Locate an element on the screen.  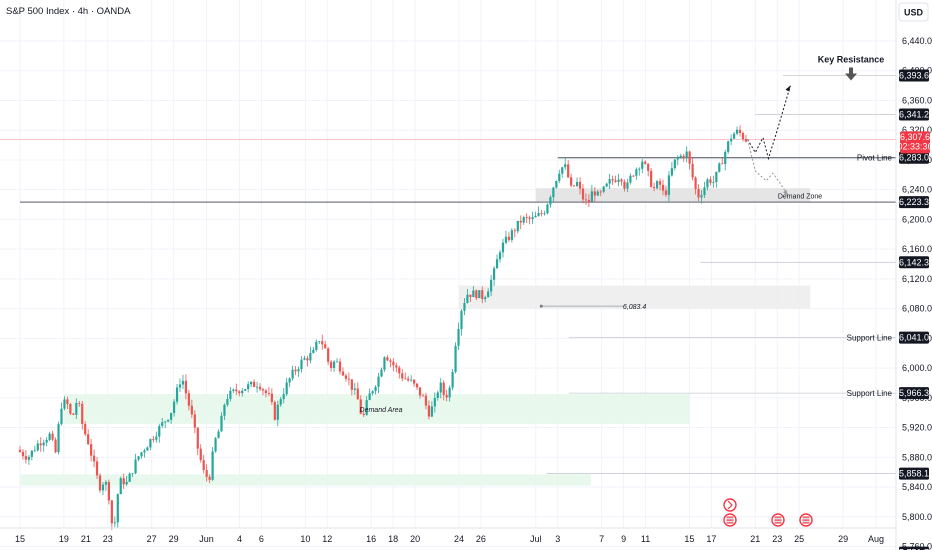
y-tick-label: 6,240.0 is located at coordinates (917, 190).